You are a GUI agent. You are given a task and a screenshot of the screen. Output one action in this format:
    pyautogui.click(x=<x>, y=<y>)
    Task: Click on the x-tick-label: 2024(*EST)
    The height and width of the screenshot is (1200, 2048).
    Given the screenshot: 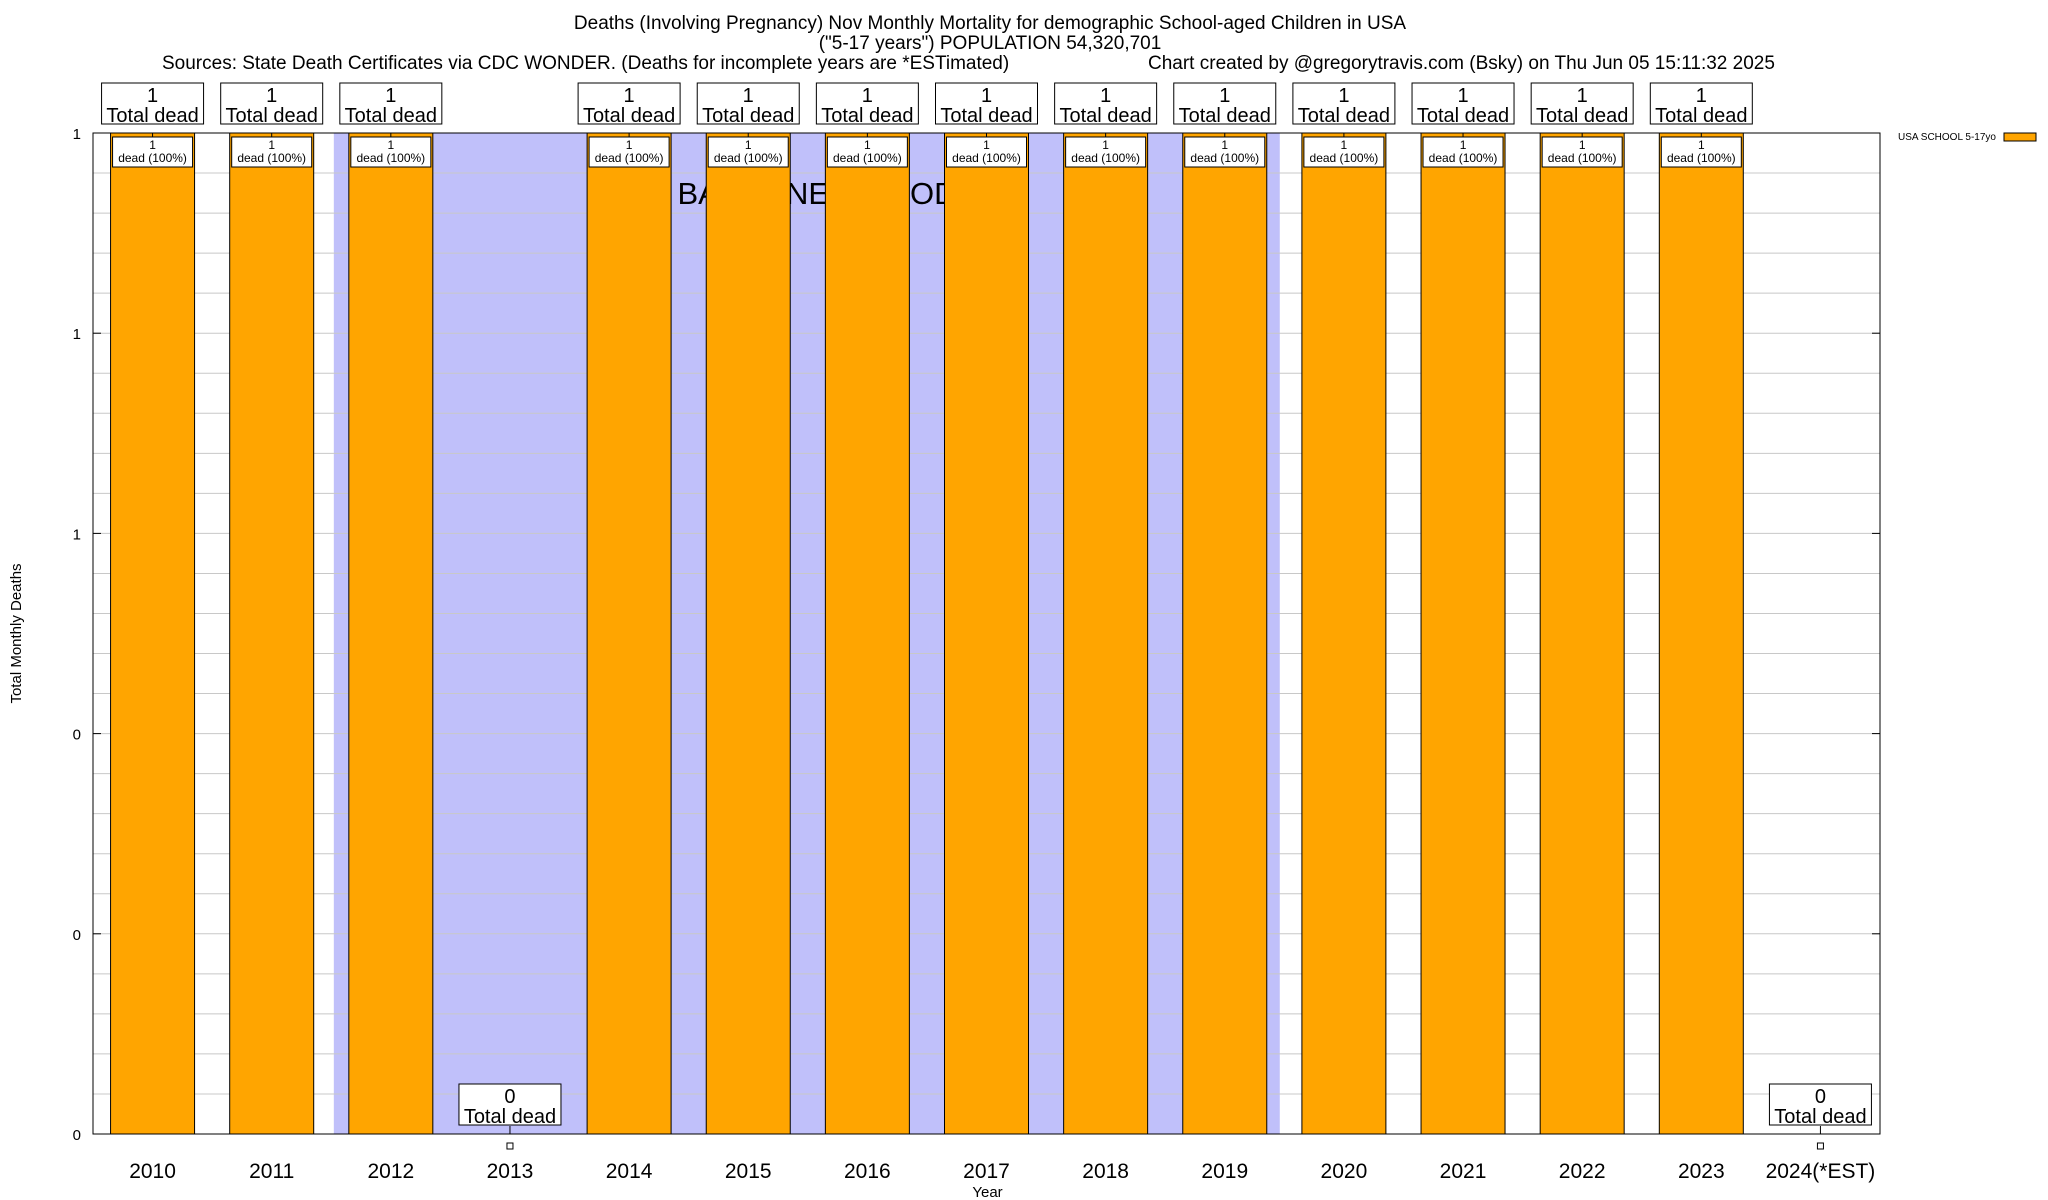 What is the action you would take?
    pyautogui.click(x=1821, y=1171)
    